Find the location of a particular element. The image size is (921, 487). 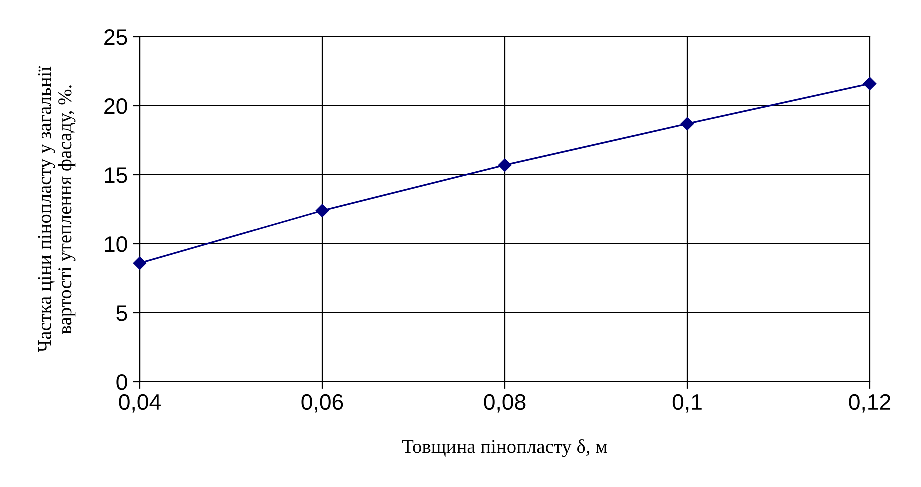

y-tick-label: 0 is located at coordinates (122, 382).